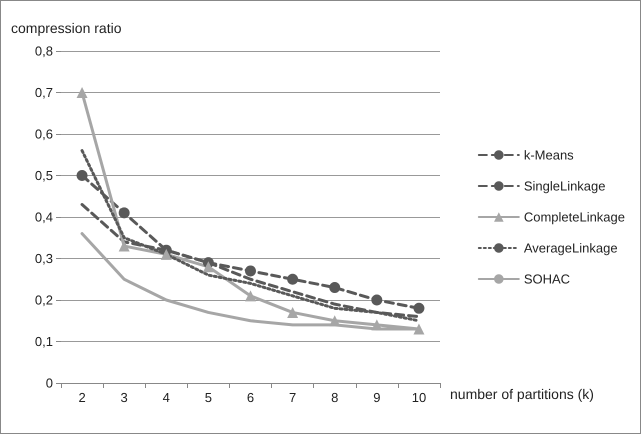 This screenshot has width=641, height=434. Describe the element at coordinates (43, 134) in the screenshot. I see `y-tick-label: 0,6` at that location.